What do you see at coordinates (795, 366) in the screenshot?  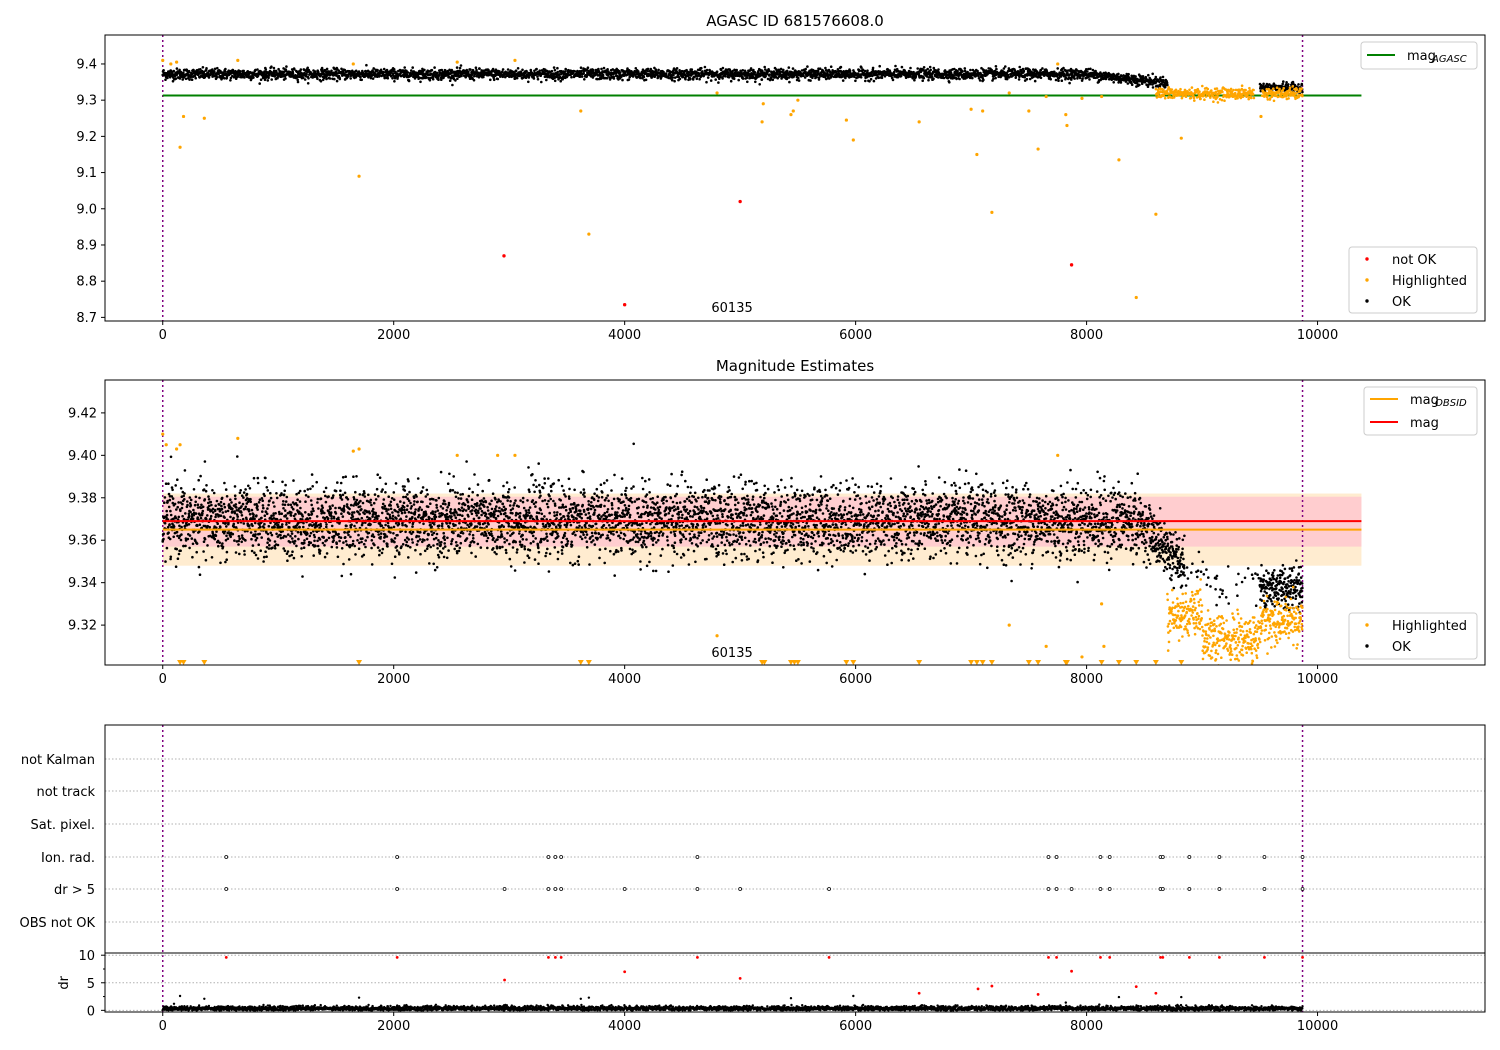 I see `chart-title: Magnitude Estimates` at bounding box center [795, 366].